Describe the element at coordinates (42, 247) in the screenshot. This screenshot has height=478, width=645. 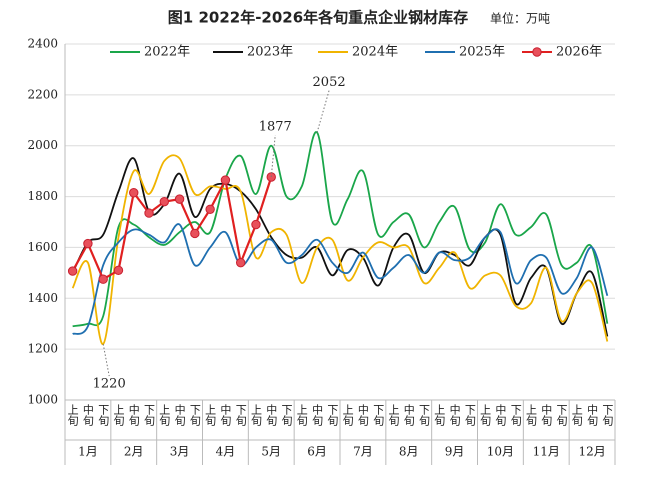
I see `y-tick-label: 1600` at that location.